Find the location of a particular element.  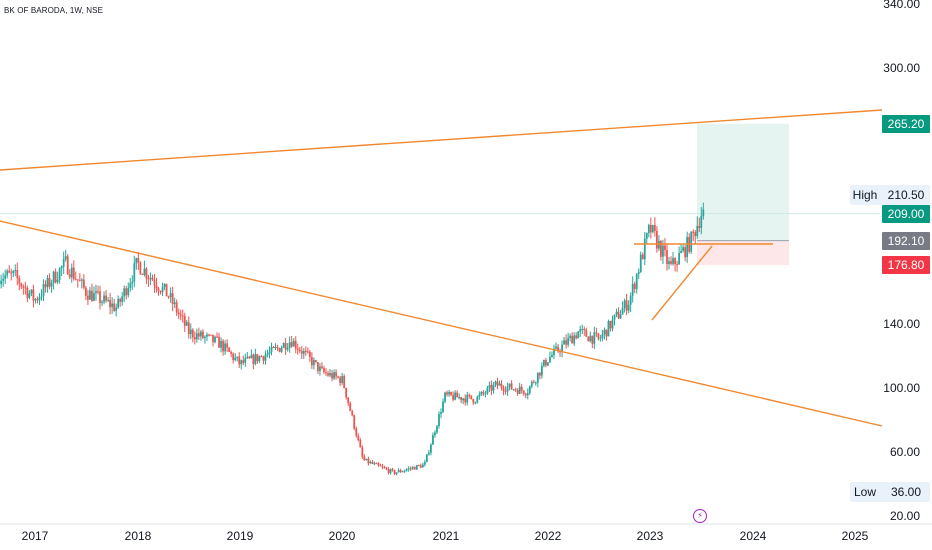

flash-icon: ⚡ is located at coordinates (700, 516).